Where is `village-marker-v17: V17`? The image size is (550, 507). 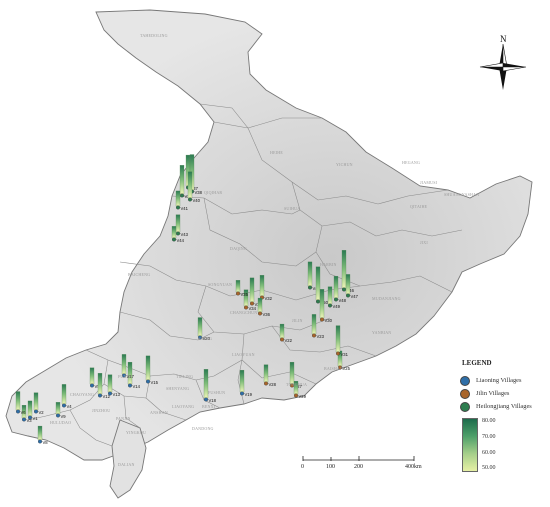
village-marker-v17: V17 is located at coordinates (128, 366).